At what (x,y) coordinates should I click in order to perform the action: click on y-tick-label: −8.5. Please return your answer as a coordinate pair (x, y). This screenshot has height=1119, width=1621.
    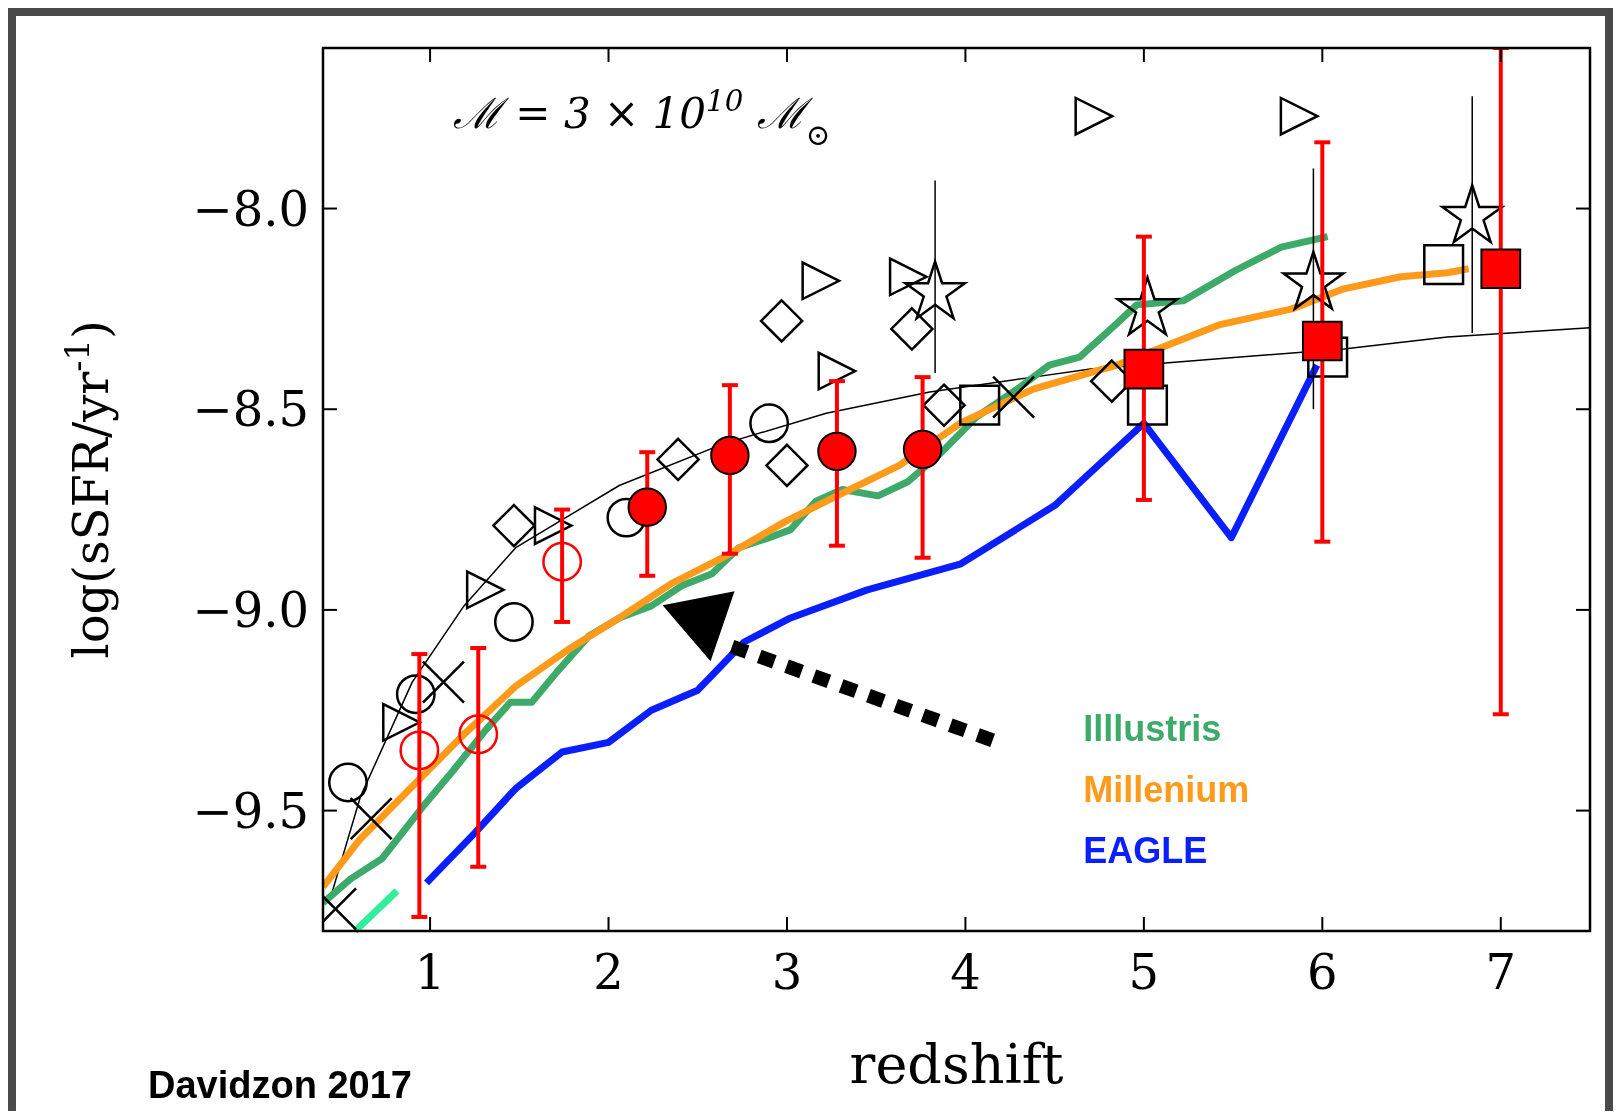
    Looking at the image, I should click on (250, 409).